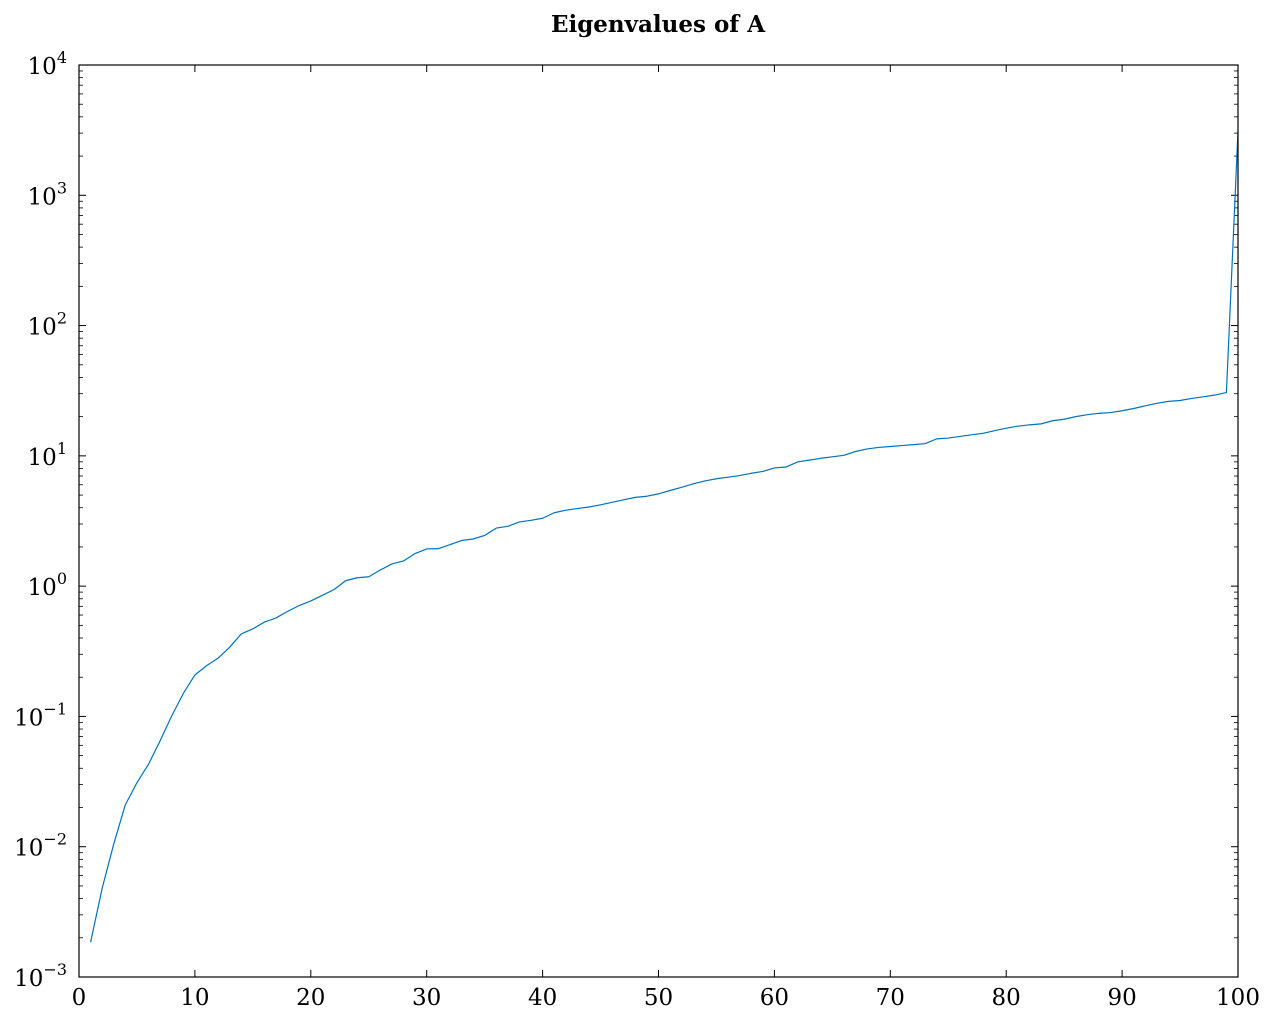  Describe the element at coordinates (40, 520) in the screenshot. I see `y-tick-labels: 10⁻³ 10⁻² 10⁻¹ 10⁰ 10¹ 10² 10³ 10⁴` at that location.